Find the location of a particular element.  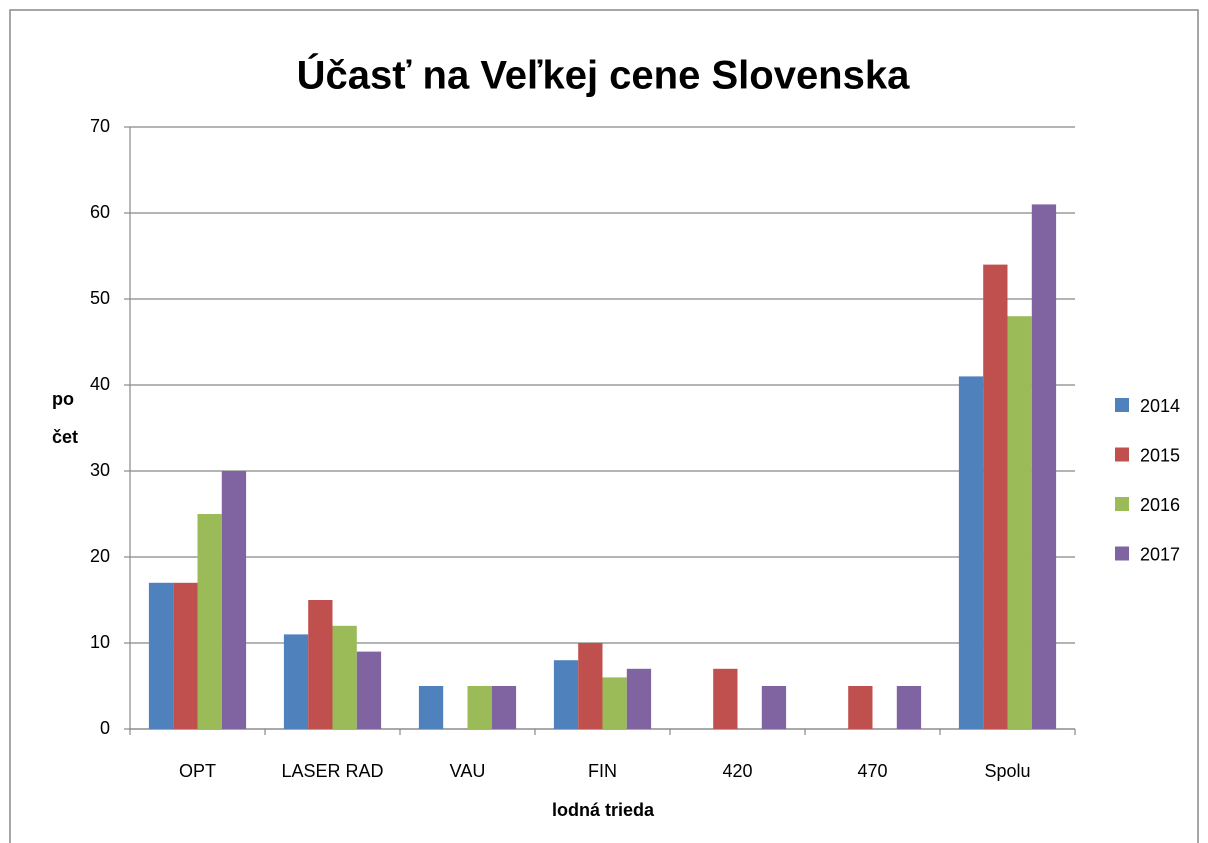

y-tick-label: 0 is located at coordinates (105, 728).